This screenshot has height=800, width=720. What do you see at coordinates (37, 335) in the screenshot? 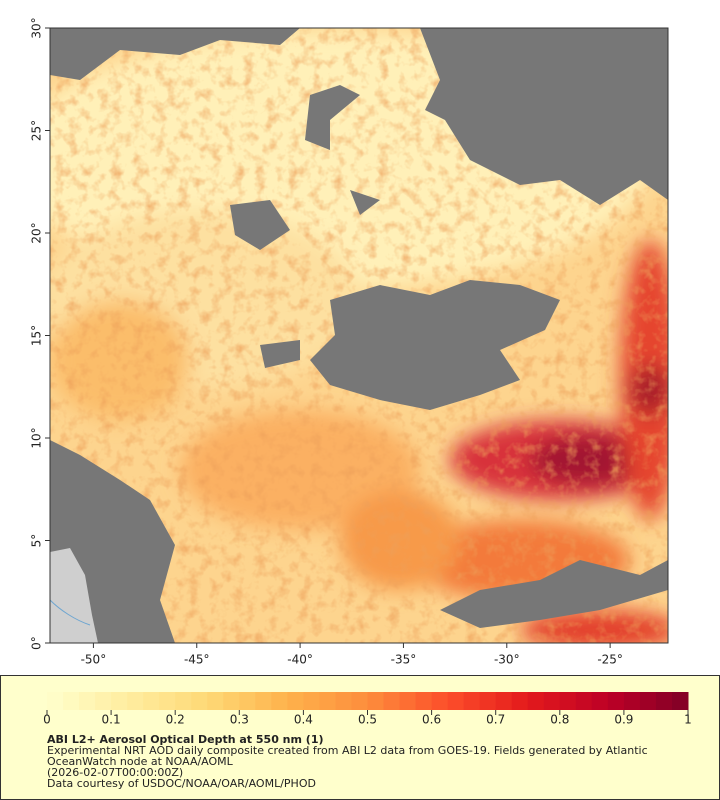
I see `y-tick-label: 15°` at bounding box center [37, 335].